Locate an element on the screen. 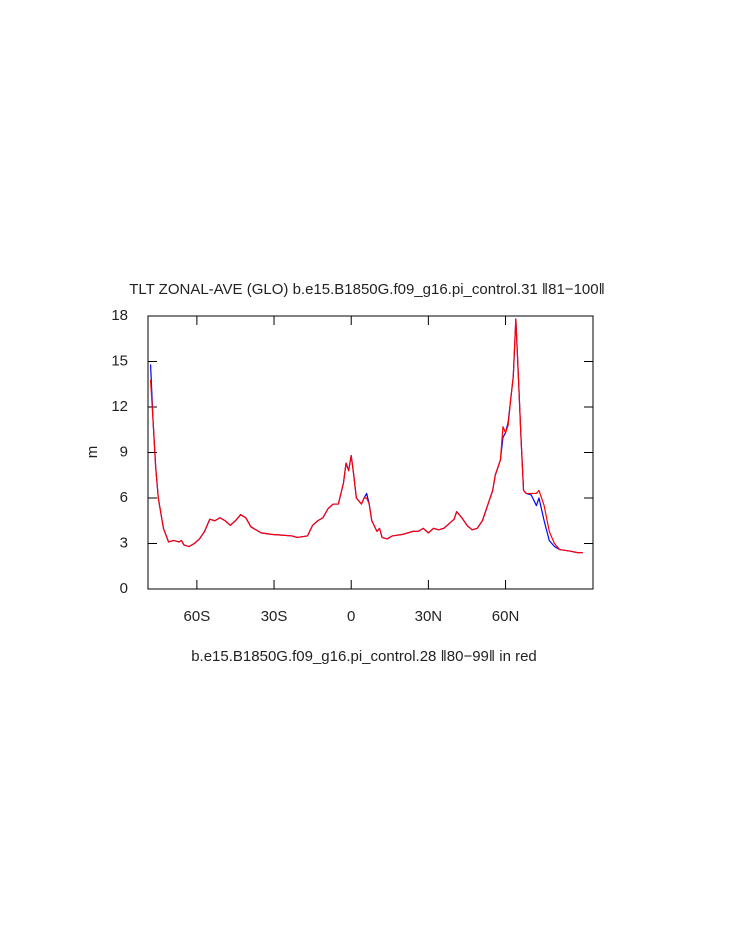 The image size is (733, 945). y-tick-label: 6 is located at coordinates (124, 497).